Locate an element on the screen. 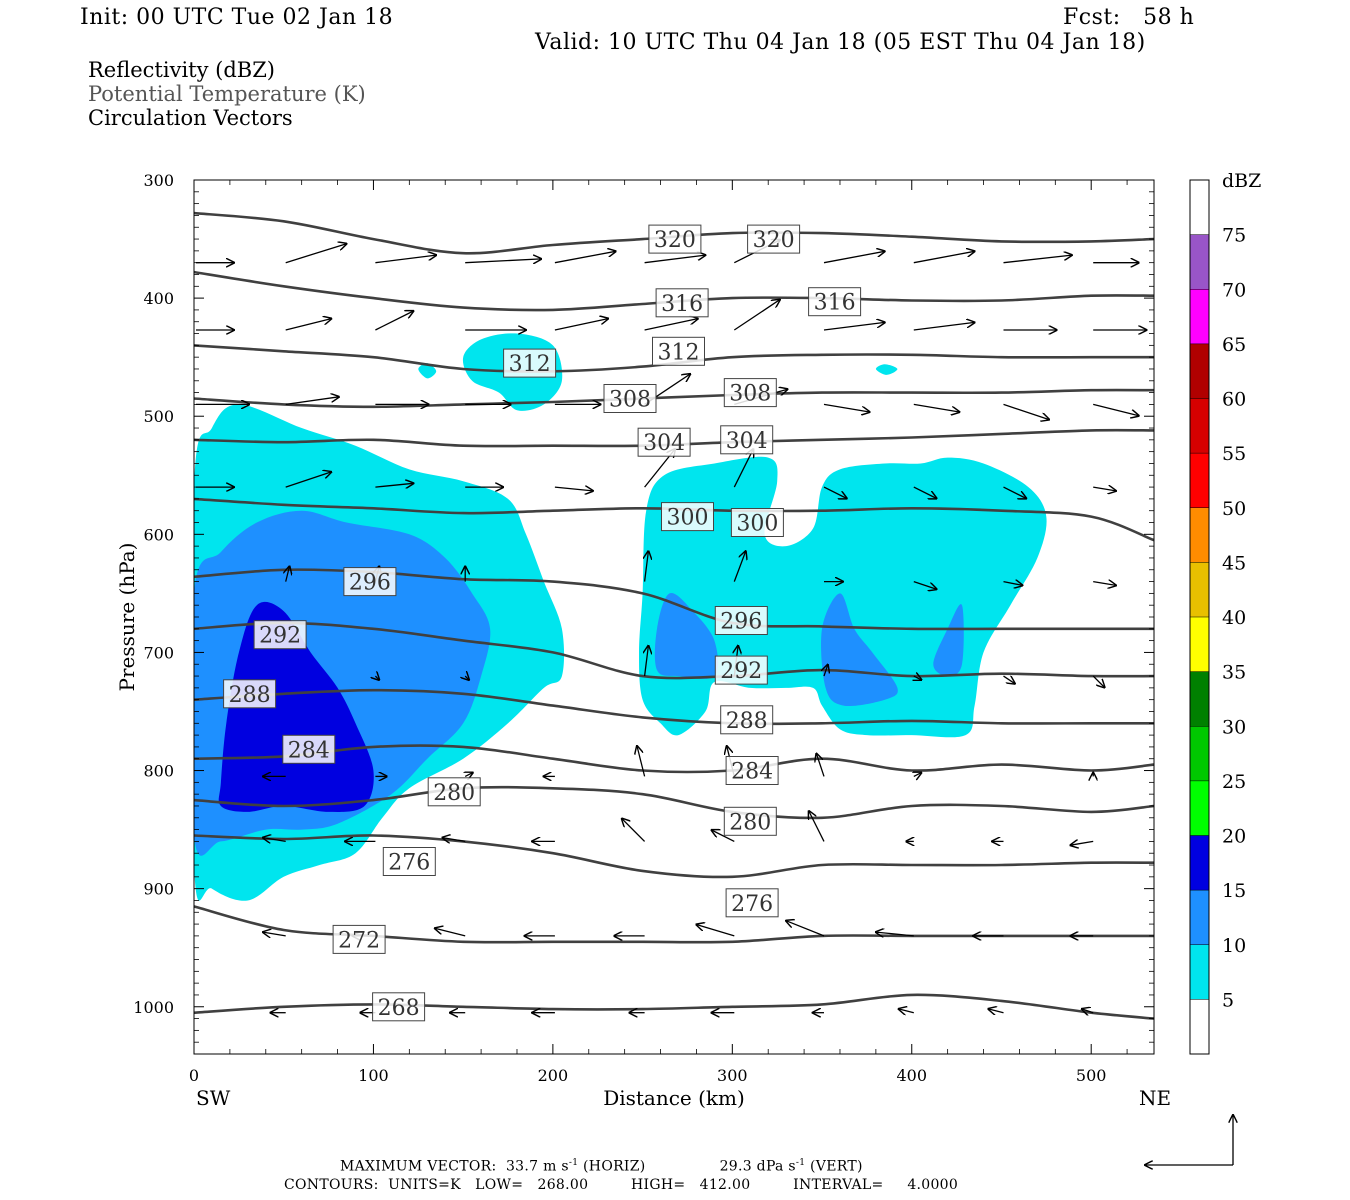 The height and width of the screenshot is (1200, 1350). colorbar-label: 30 is located at coordinates (1234, 727).